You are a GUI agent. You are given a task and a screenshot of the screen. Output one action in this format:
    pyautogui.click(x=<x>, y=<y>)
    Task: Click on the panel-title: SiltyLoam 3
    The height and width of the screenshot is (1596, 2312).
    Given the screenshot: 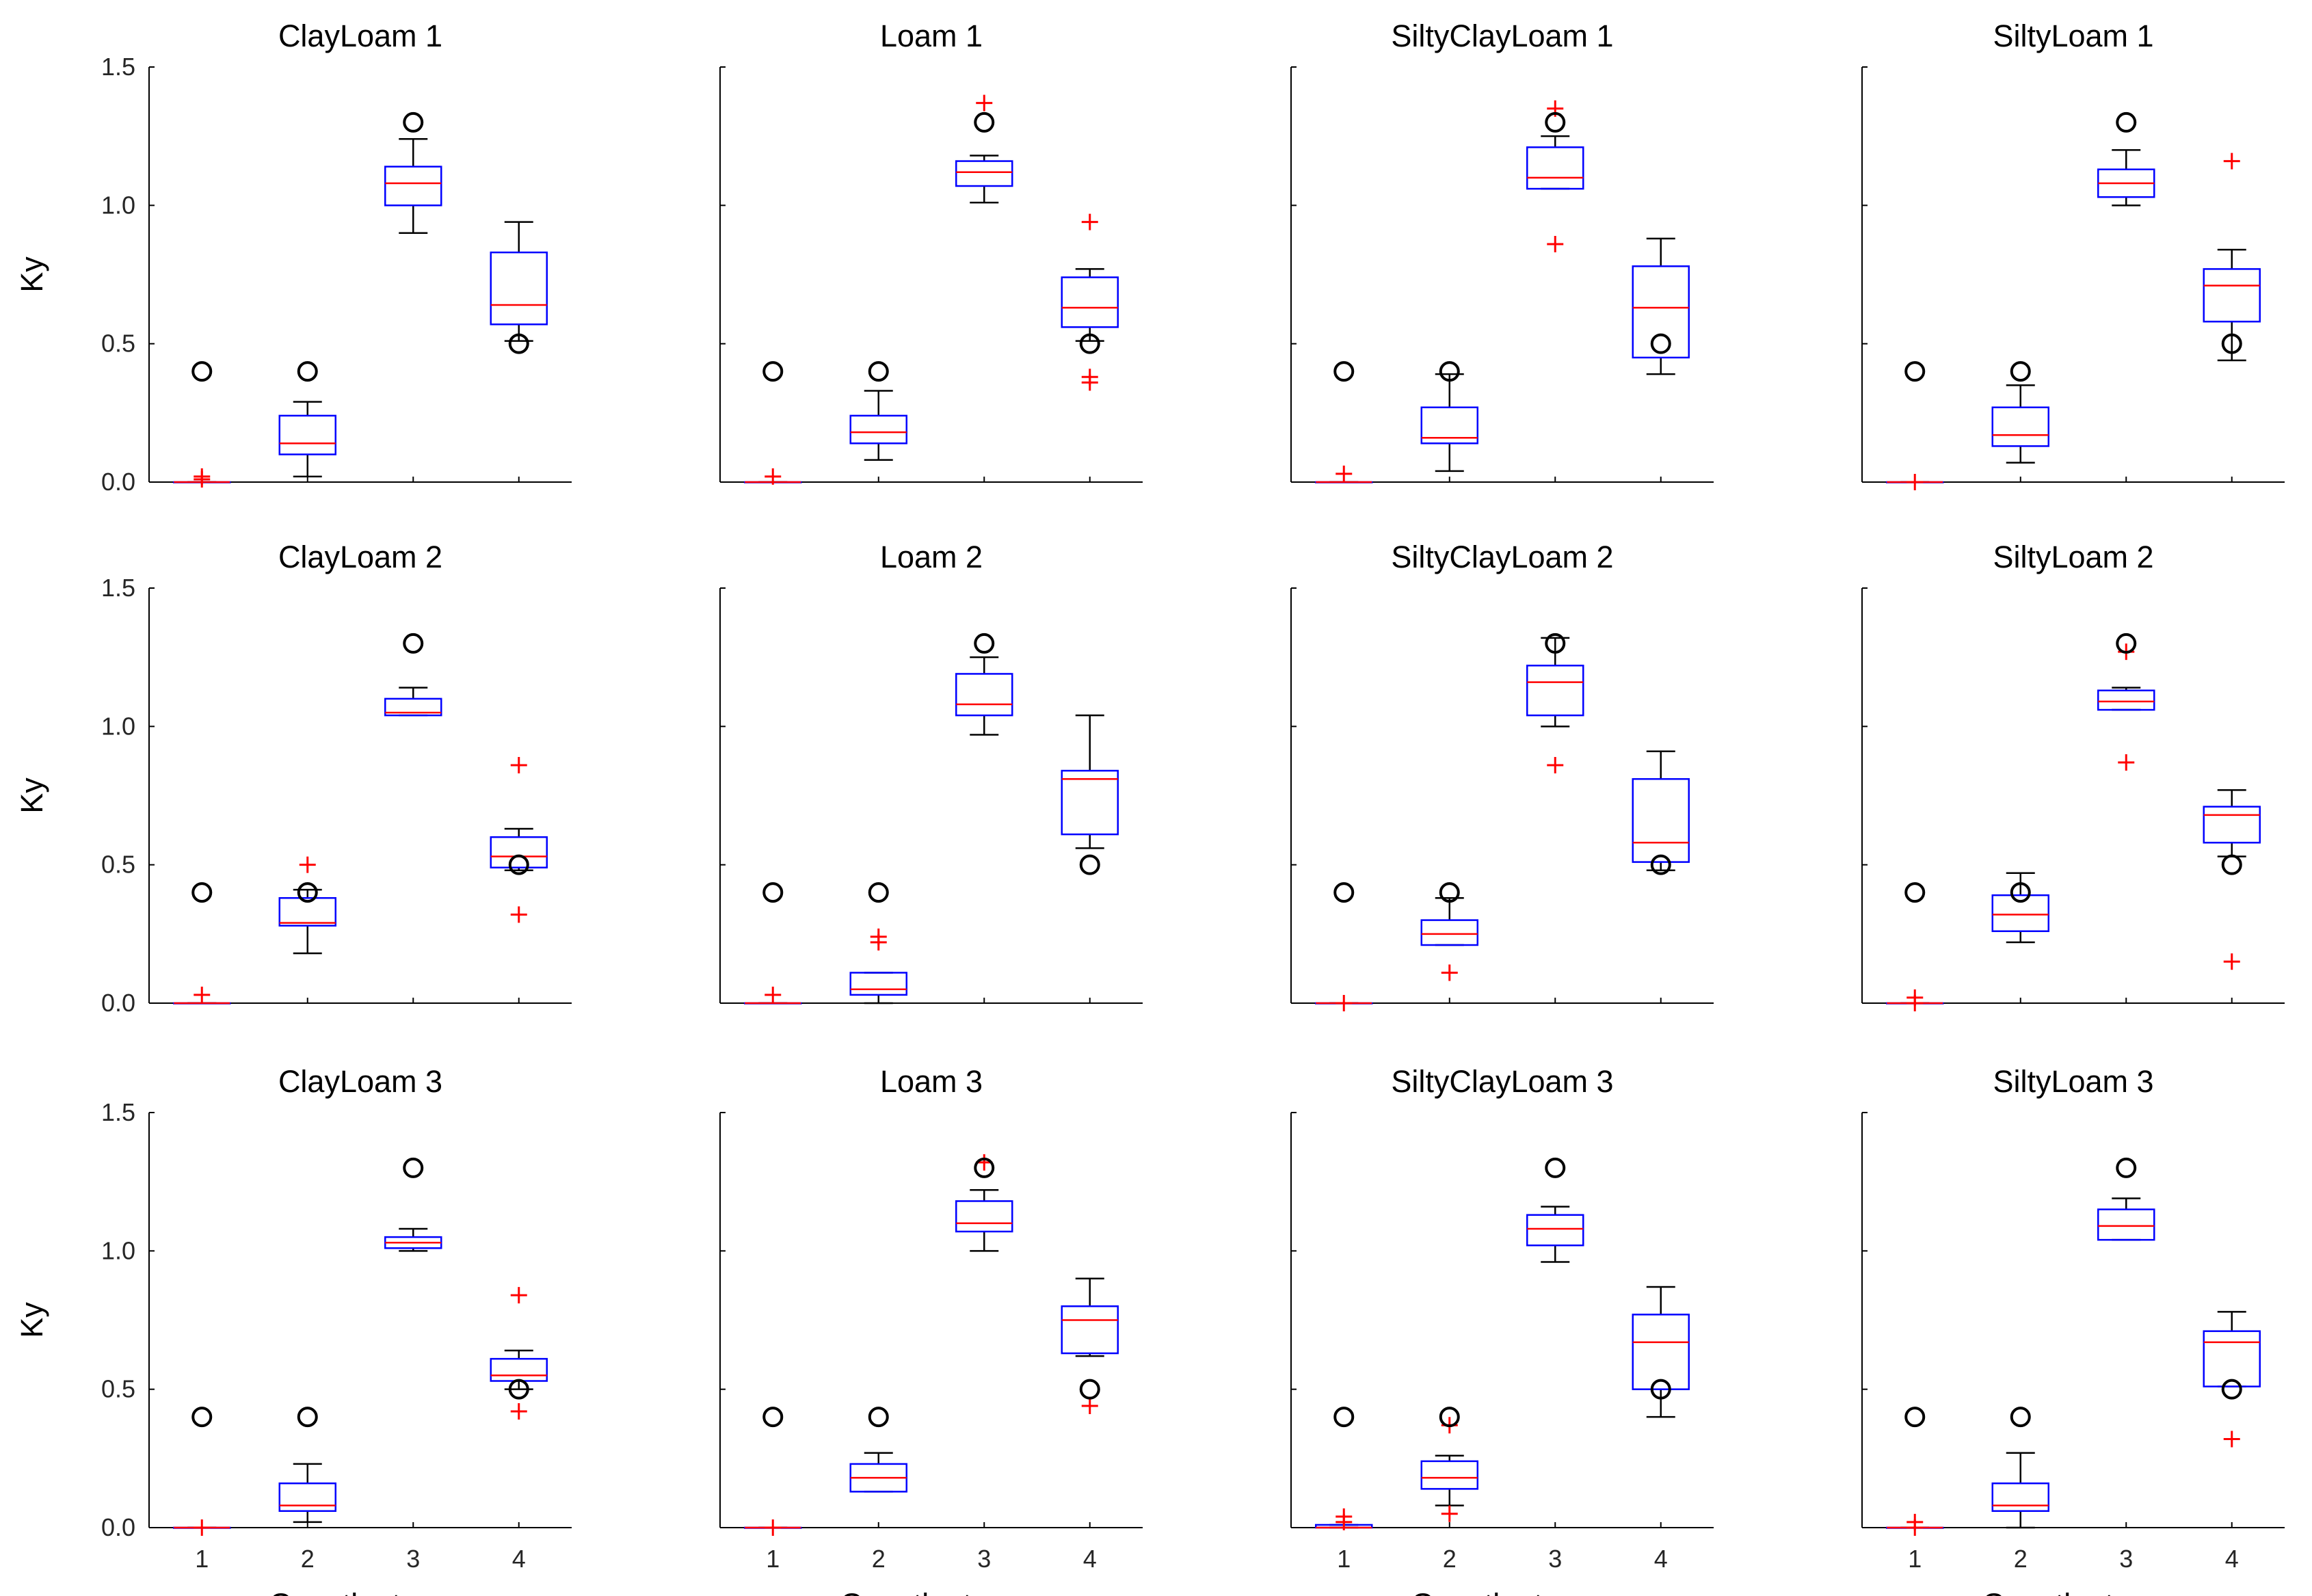 What is the action you would take?
    pyautogui.click(x=2073, y=1081)
    